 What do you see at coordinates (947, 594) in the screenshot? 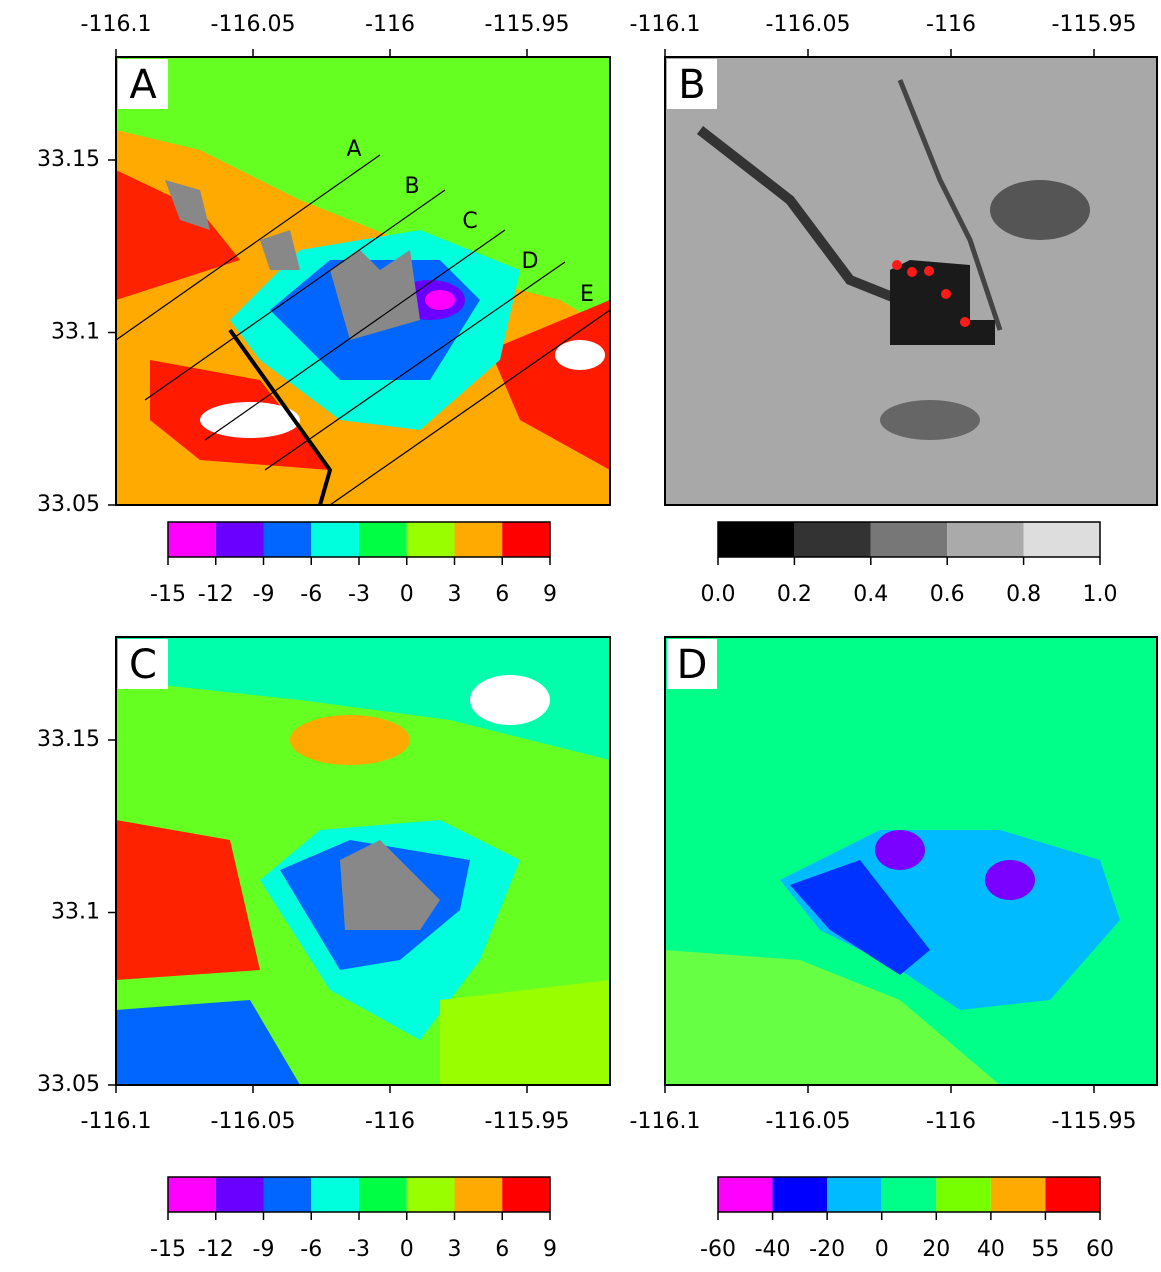
I see `colorbar-label: 0.6` at bounding box center [947, 594].